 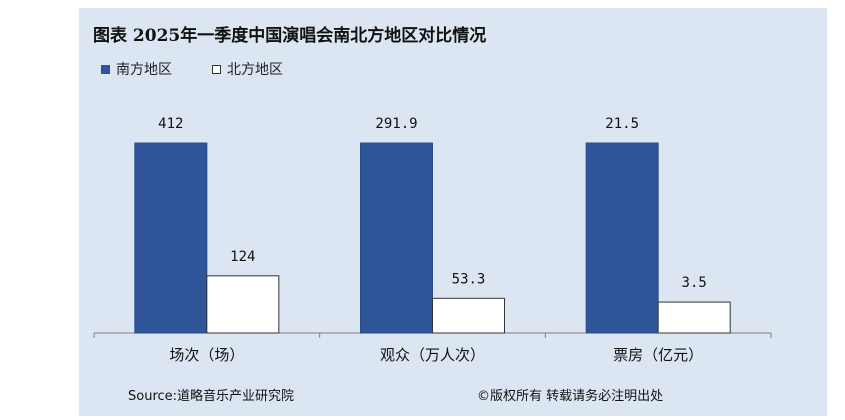 What do you see at coordinates (469, 279) in the screenshot?
I see `data-label-north-1: 53.3` at bounding box center [469, 279].